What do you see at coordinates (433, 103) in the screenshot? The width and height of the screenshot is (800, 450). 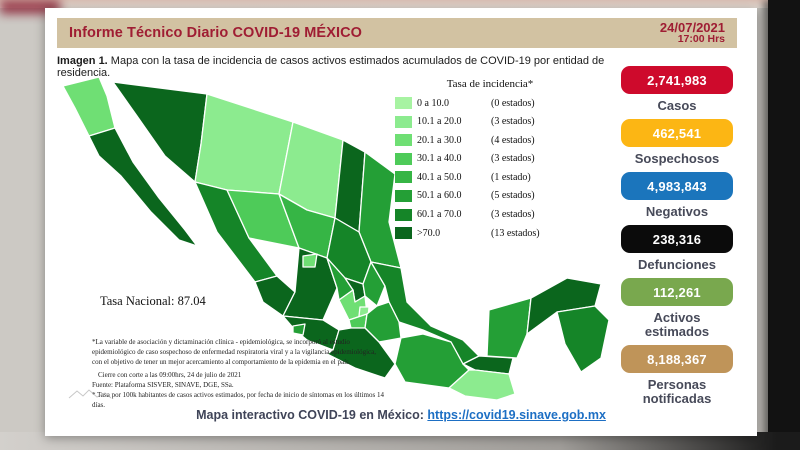 I see `legend-range: 0 a 10.0` at bounding box center [433, 103].